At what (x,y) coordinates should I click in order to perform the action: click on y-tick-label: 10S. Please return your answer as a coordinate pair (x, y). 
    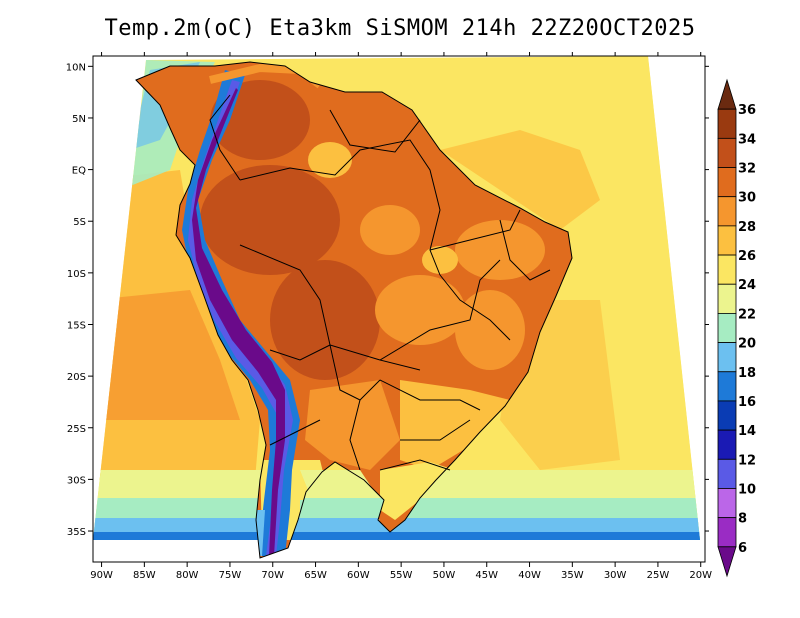
    Looking at the image, I should click on (76, 274).